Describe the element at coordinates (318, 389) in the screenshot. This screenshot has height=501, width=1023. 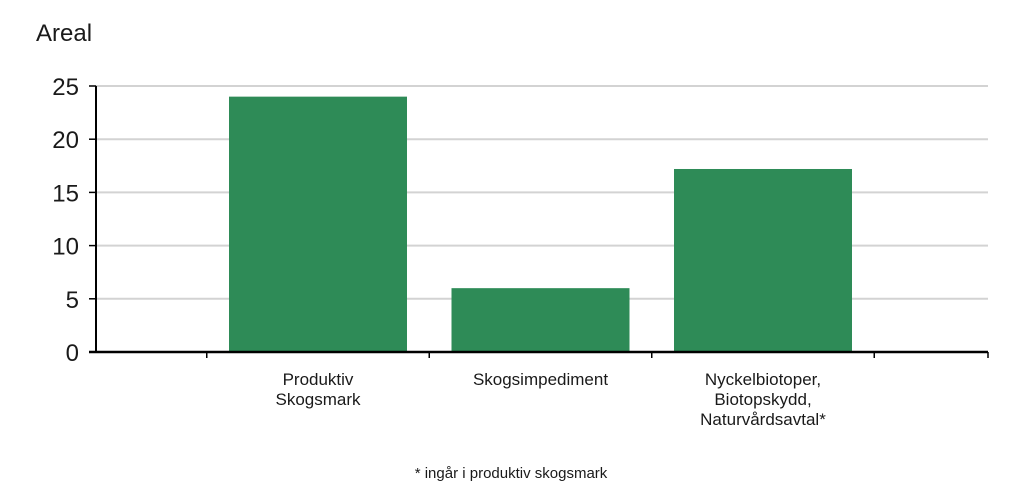
I see `x-tick-label: Produktiv Skogsmark` at that location.